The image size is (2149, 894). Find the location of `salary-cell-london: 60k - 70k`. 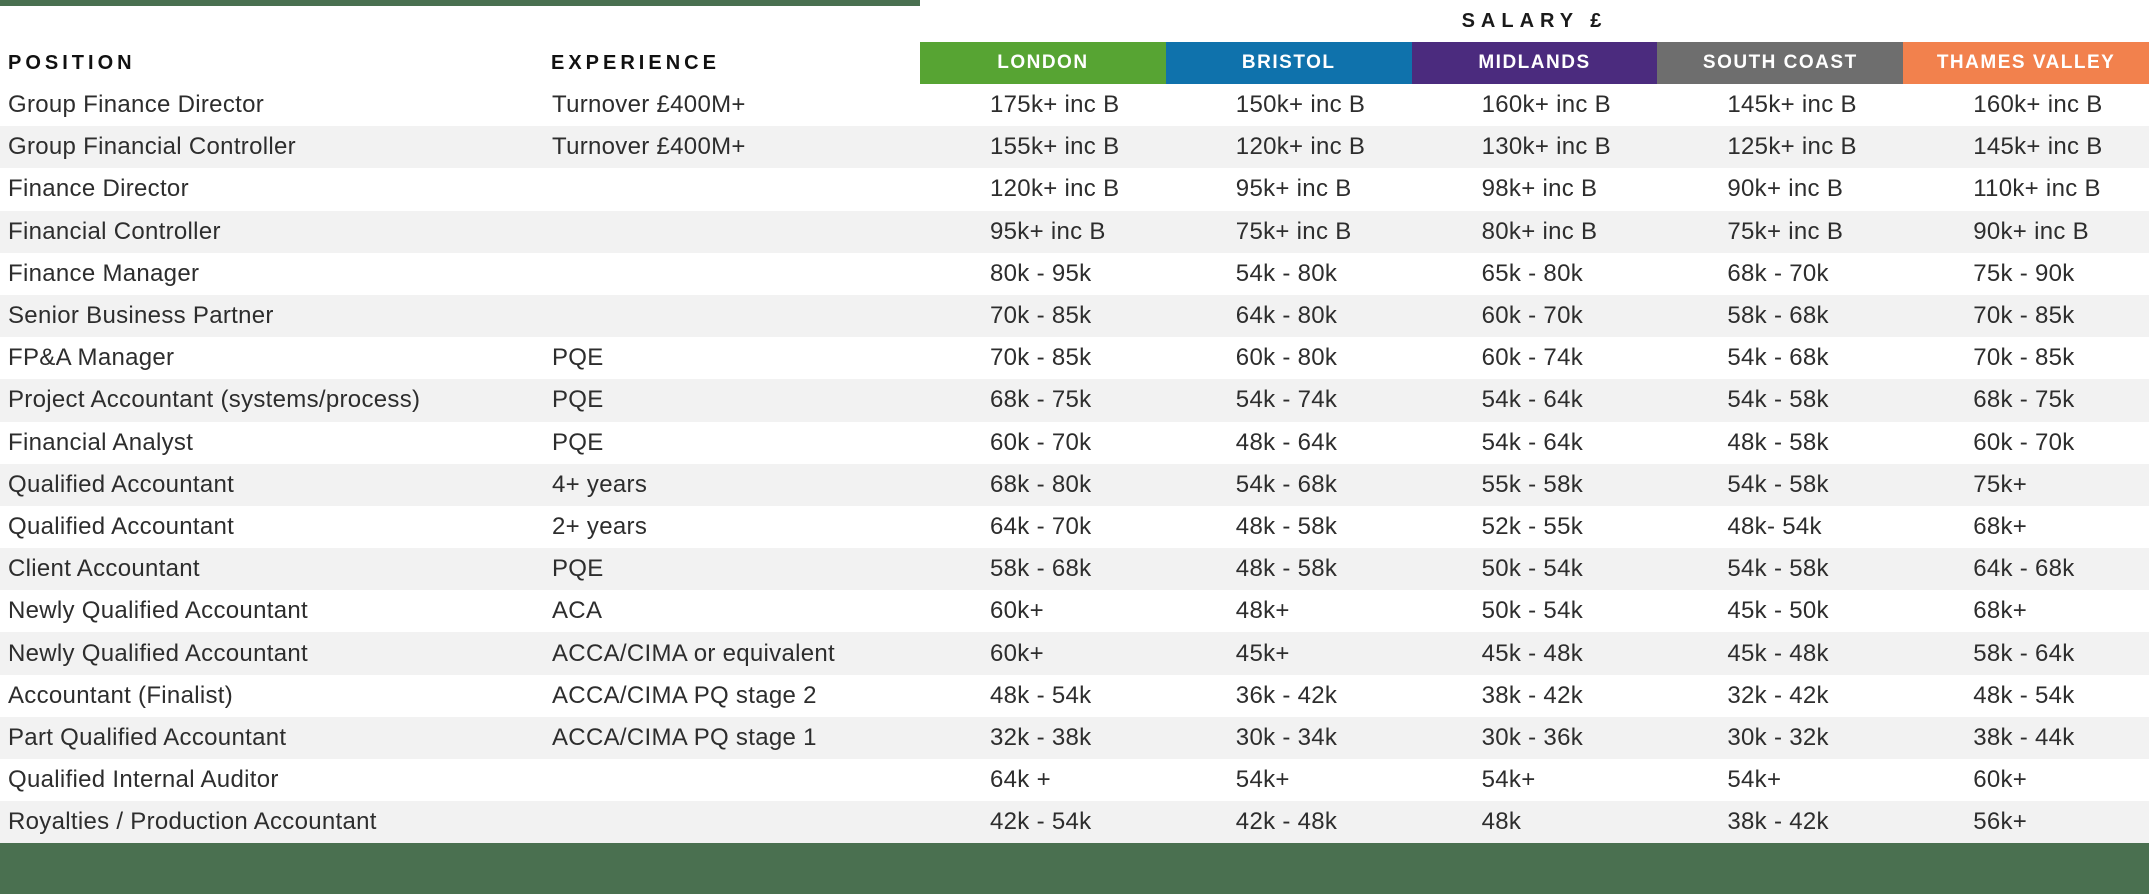

salary-cell-london: 60k - 70k is located at coordinates (1041, 442).